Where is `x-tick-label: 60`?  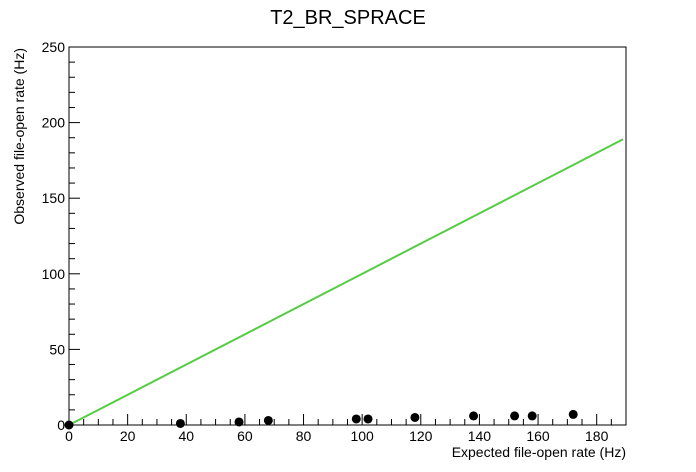 x-tick-label: 60 is located at coordinates (245, 436).